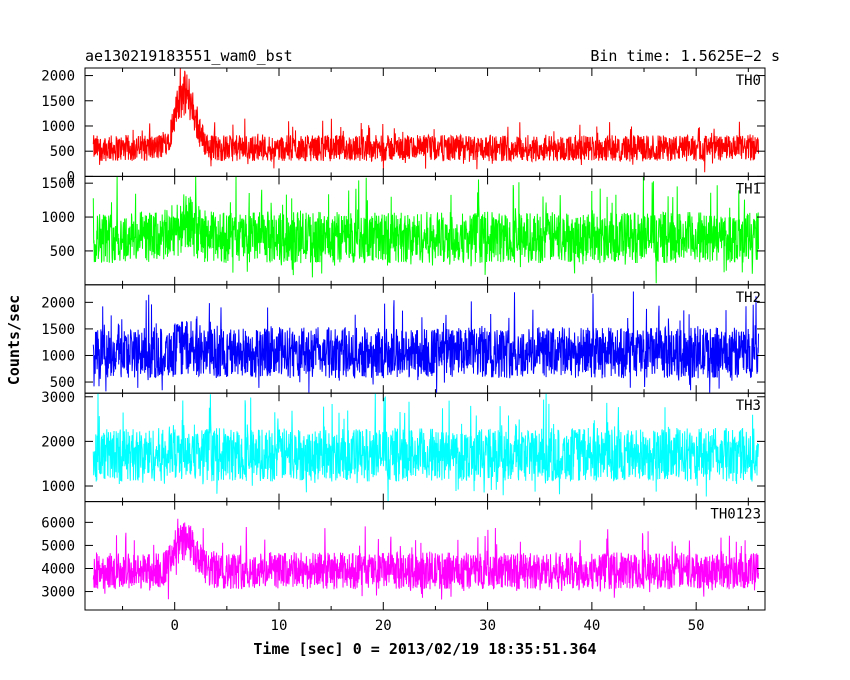 The width and height of the screenshot is (850, 680). I want to click on x-tick-label: 40, so click(591, 626).